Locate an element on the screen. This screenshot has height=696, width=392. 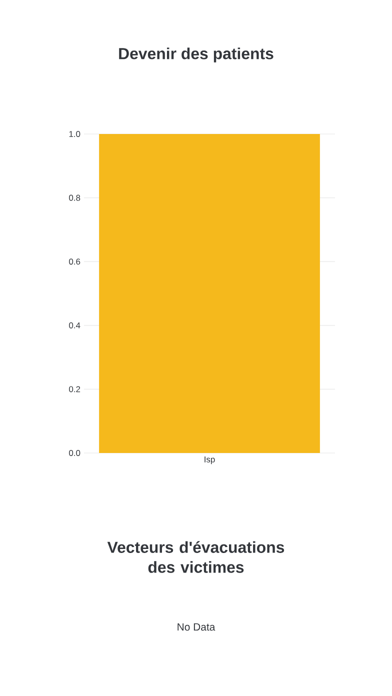
text: Vecteurs d'évacuations des victimes is located at coordinates (195, 557).